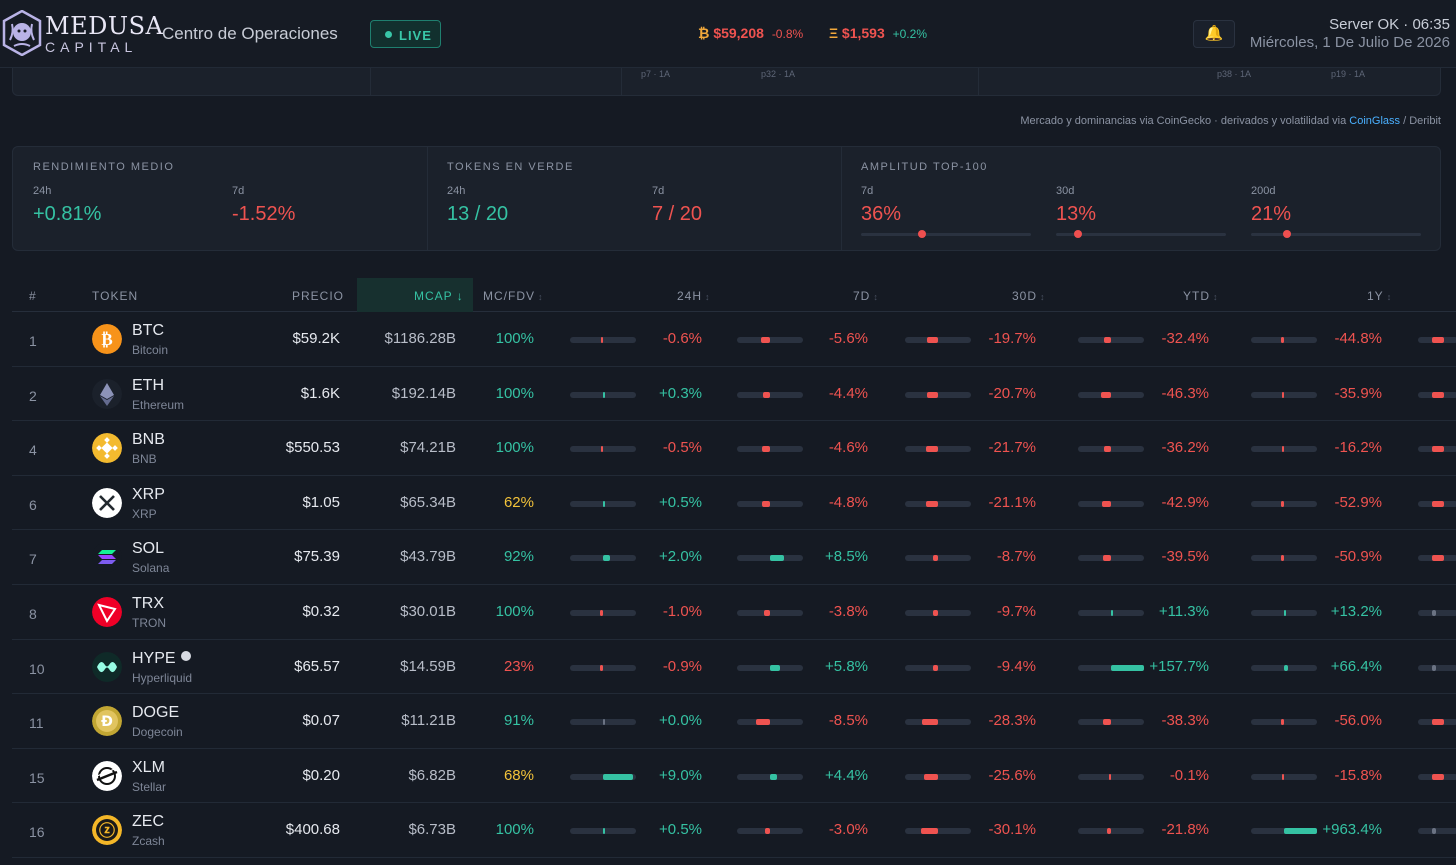 This screenshot has height=865, width=1456. What do you see at coordinates (107, 830) in the screenshot?
I see `svg-text: ⓩ` at bounding box center [107, 830].